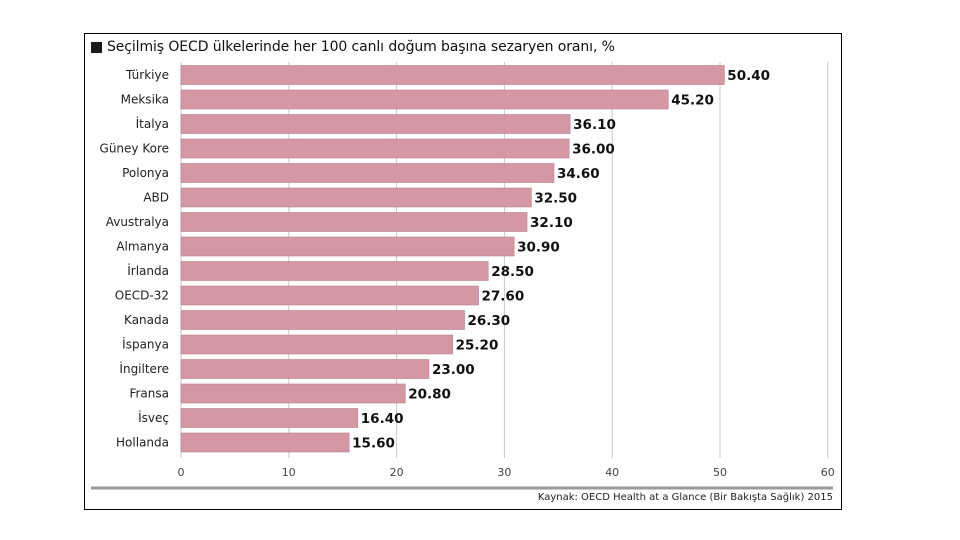  I want to click on category-label: Türkiye, so click(147, 75).